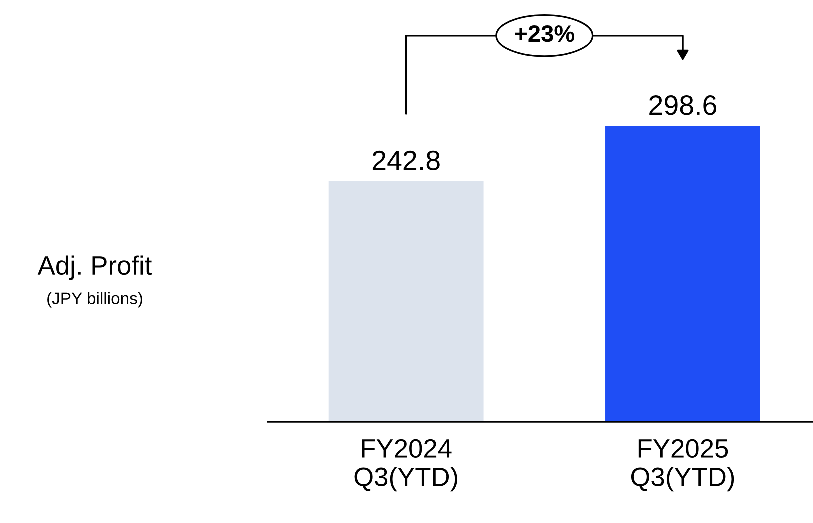 The width and height of the screenshot is (813, 523). Describe the element at coordinates (406, 160) in the screenshot. I see `data-label: 242.8` at that location.